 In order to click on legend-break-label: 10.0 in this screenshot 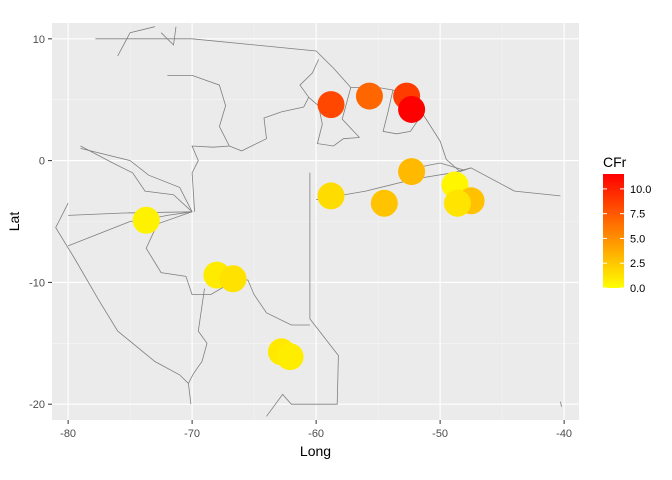, I will do `click(640, 190)`.